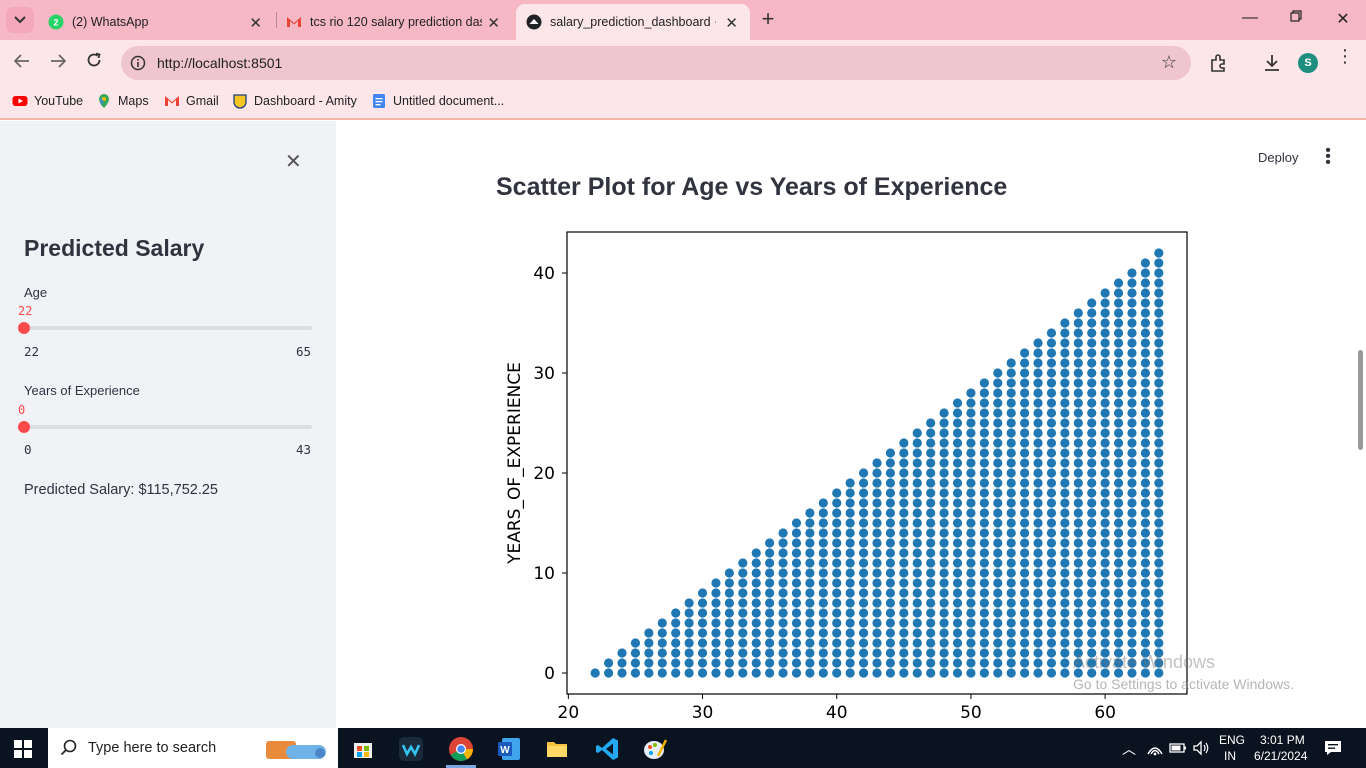  Describe the element at coordinates (305, 101) in the screenshot. I see `bookmark-label: Dashboard - Amity` at that location.